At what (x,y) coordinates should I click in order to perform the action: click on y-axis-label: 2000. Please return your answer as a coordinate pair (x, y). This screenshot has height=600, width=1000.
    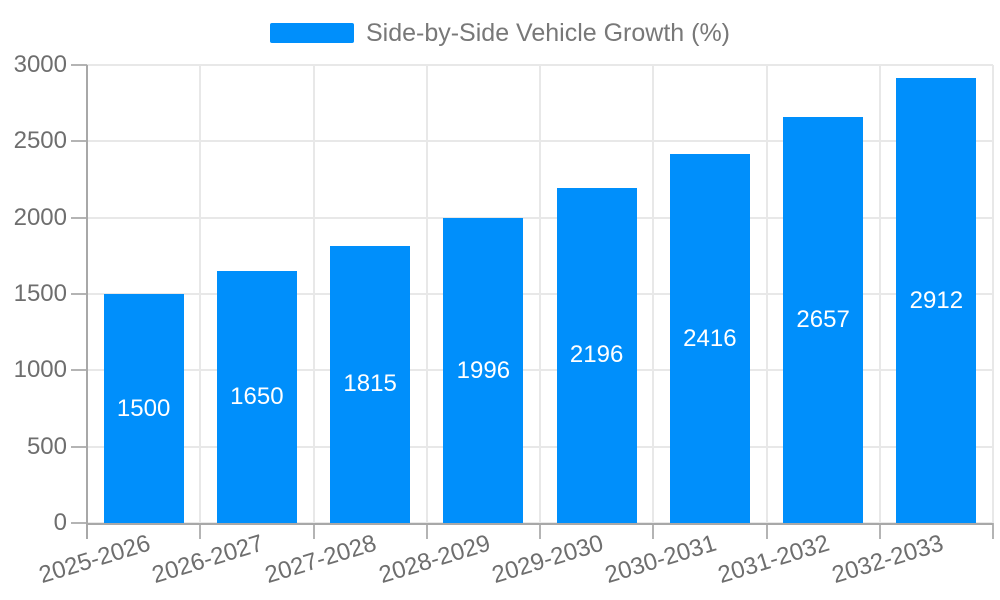
    Looking at the image, I should click on (40, 217).